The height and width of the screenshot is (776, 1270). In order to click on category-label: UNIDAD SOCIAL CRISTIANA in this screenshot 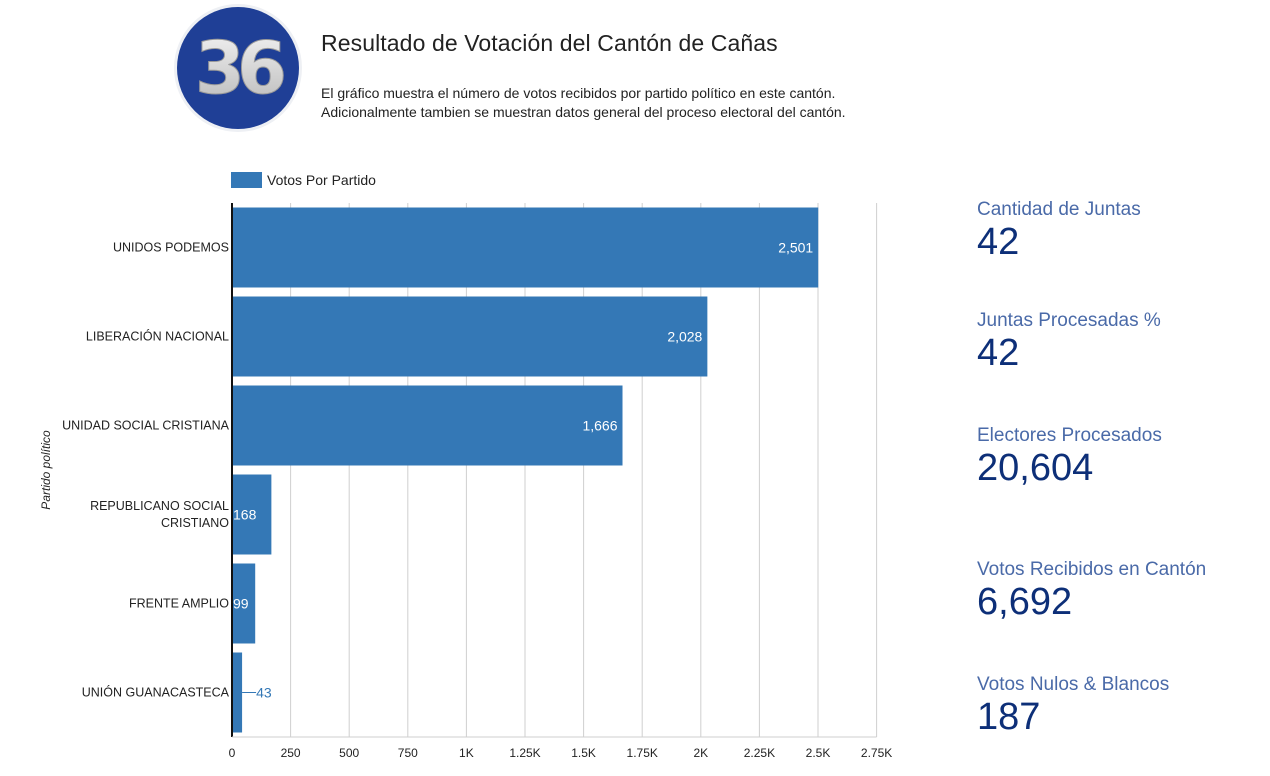, I will do `click(146, 426)`.